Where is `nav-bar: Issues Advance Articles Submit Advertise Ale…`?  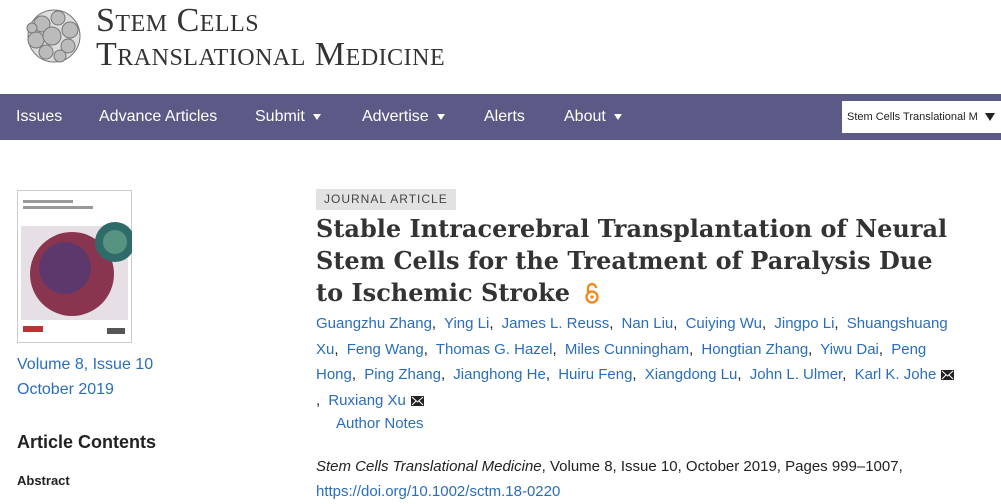
nav-bar: Issues Advance Articles Submit Advertise Ale… is located at coordinates (500, 117).